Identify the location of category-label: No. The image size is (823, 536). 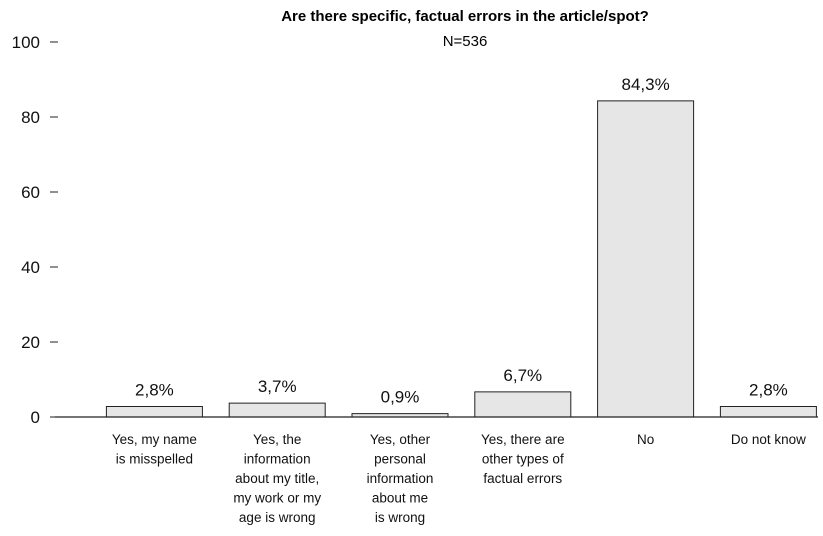
(645, 439).